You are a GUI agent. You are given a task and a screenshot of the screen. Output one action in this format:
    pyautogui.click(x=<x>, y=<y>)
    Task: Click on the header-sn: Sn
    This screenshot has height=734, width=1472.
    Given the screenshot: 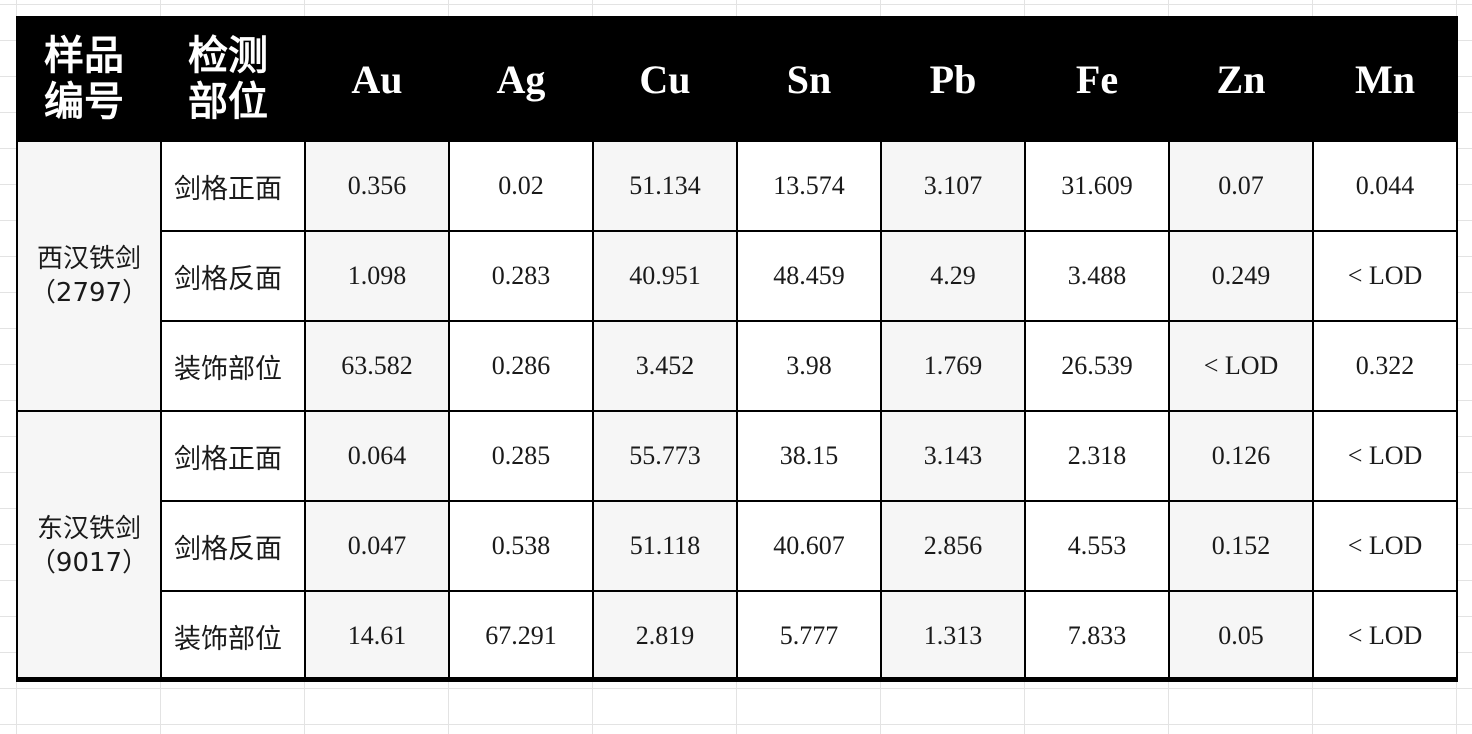 What is the action you would take?
    pyautogui.click(x=809, y=79)
    